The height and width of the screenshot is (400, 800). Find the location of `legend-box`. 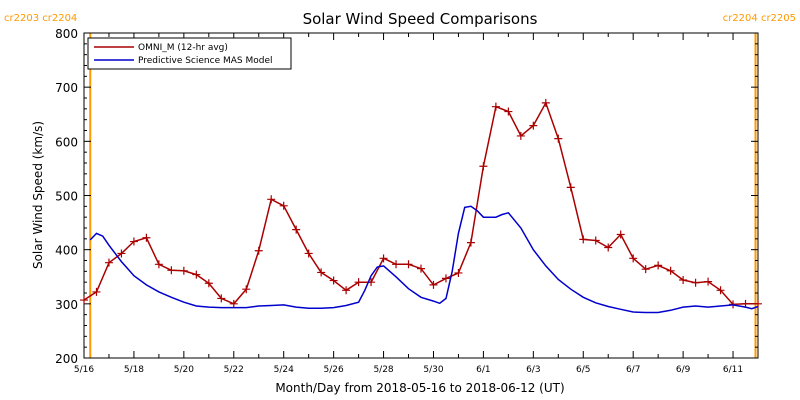

legend-box is located at coordinates (189, 53).